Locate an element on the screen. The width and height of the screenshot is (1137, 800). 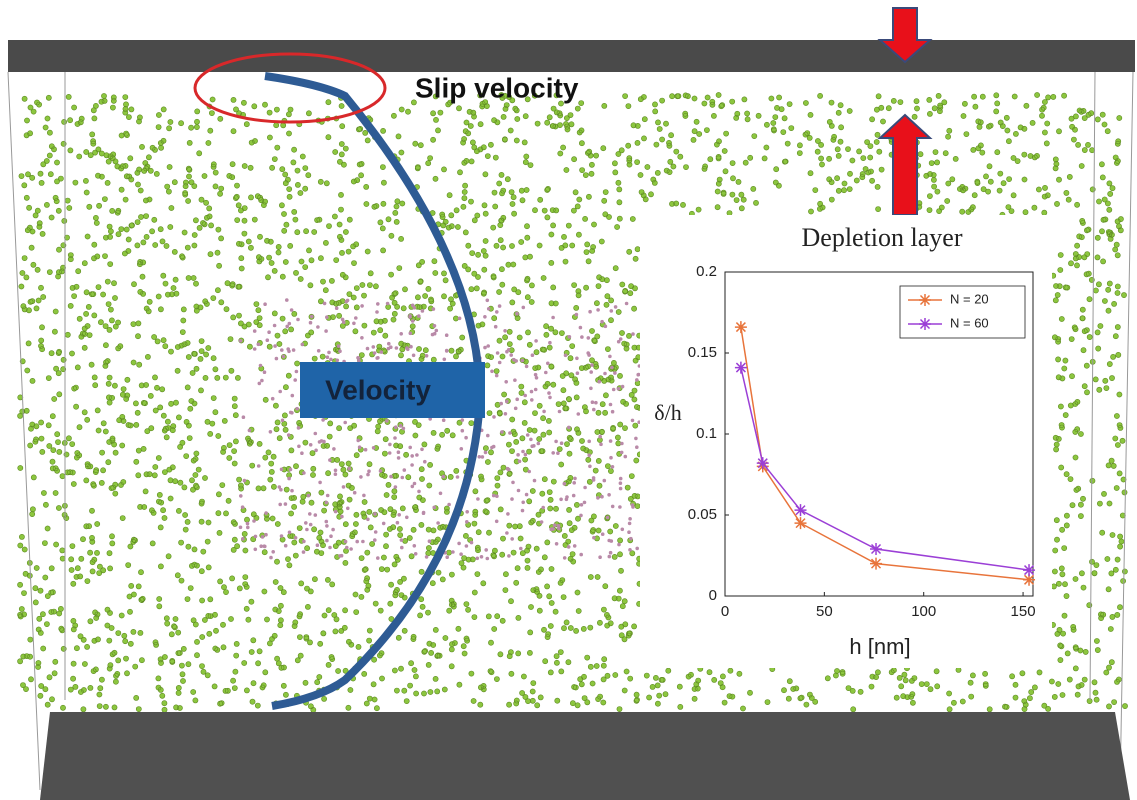
y-tick-label: 0.1 is located at coordinates (706, 433).